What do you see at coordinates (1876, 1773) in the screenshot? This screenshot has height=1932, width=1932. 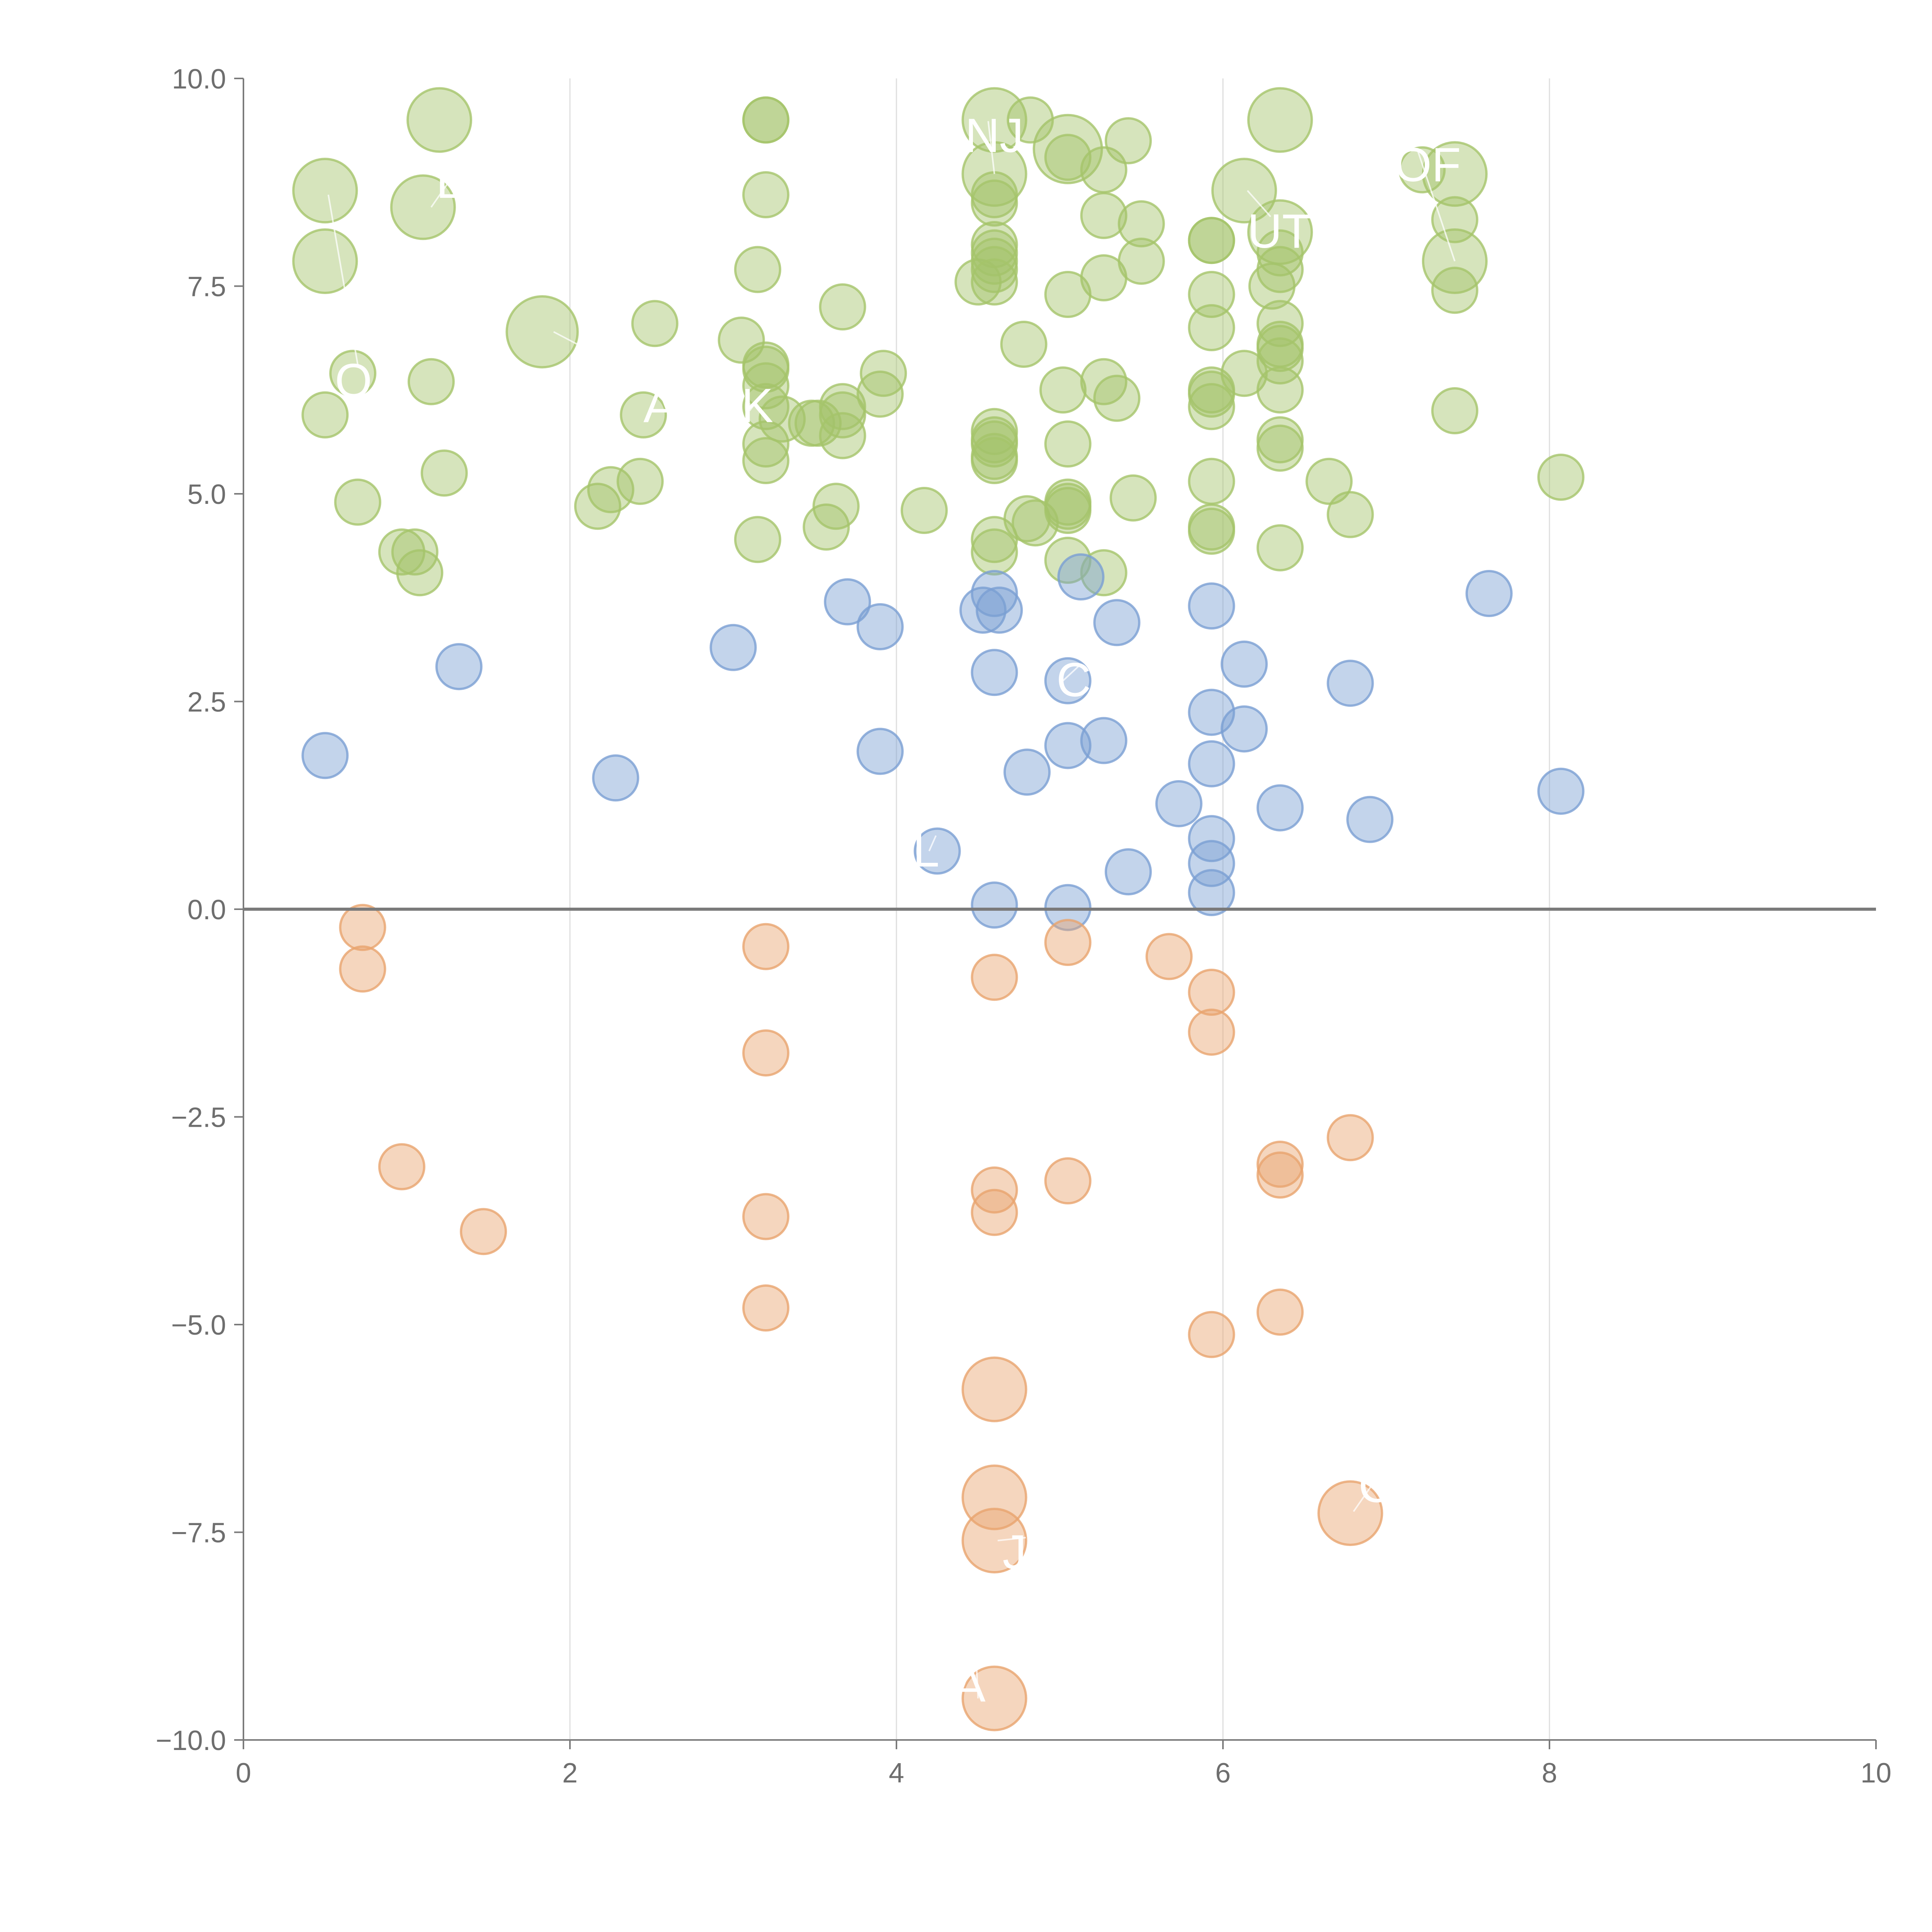 I see `x-tick-label: 10` at bounding box center [1876, 1773].